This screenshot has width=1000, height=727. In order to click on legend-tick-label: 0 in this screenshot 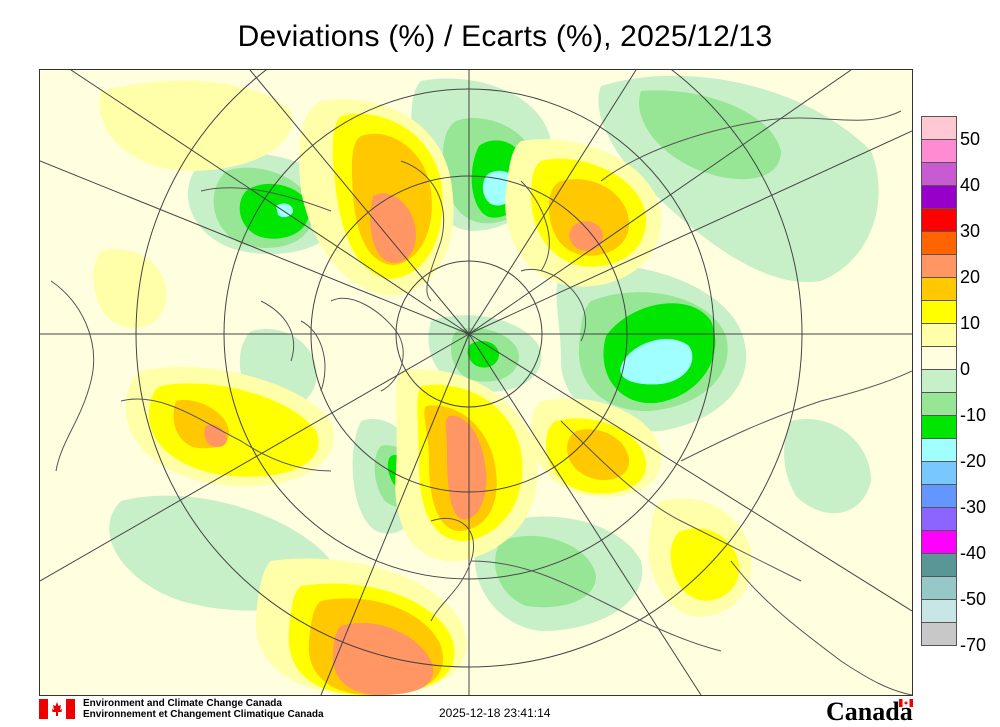, I will do `click(965, 369)`.